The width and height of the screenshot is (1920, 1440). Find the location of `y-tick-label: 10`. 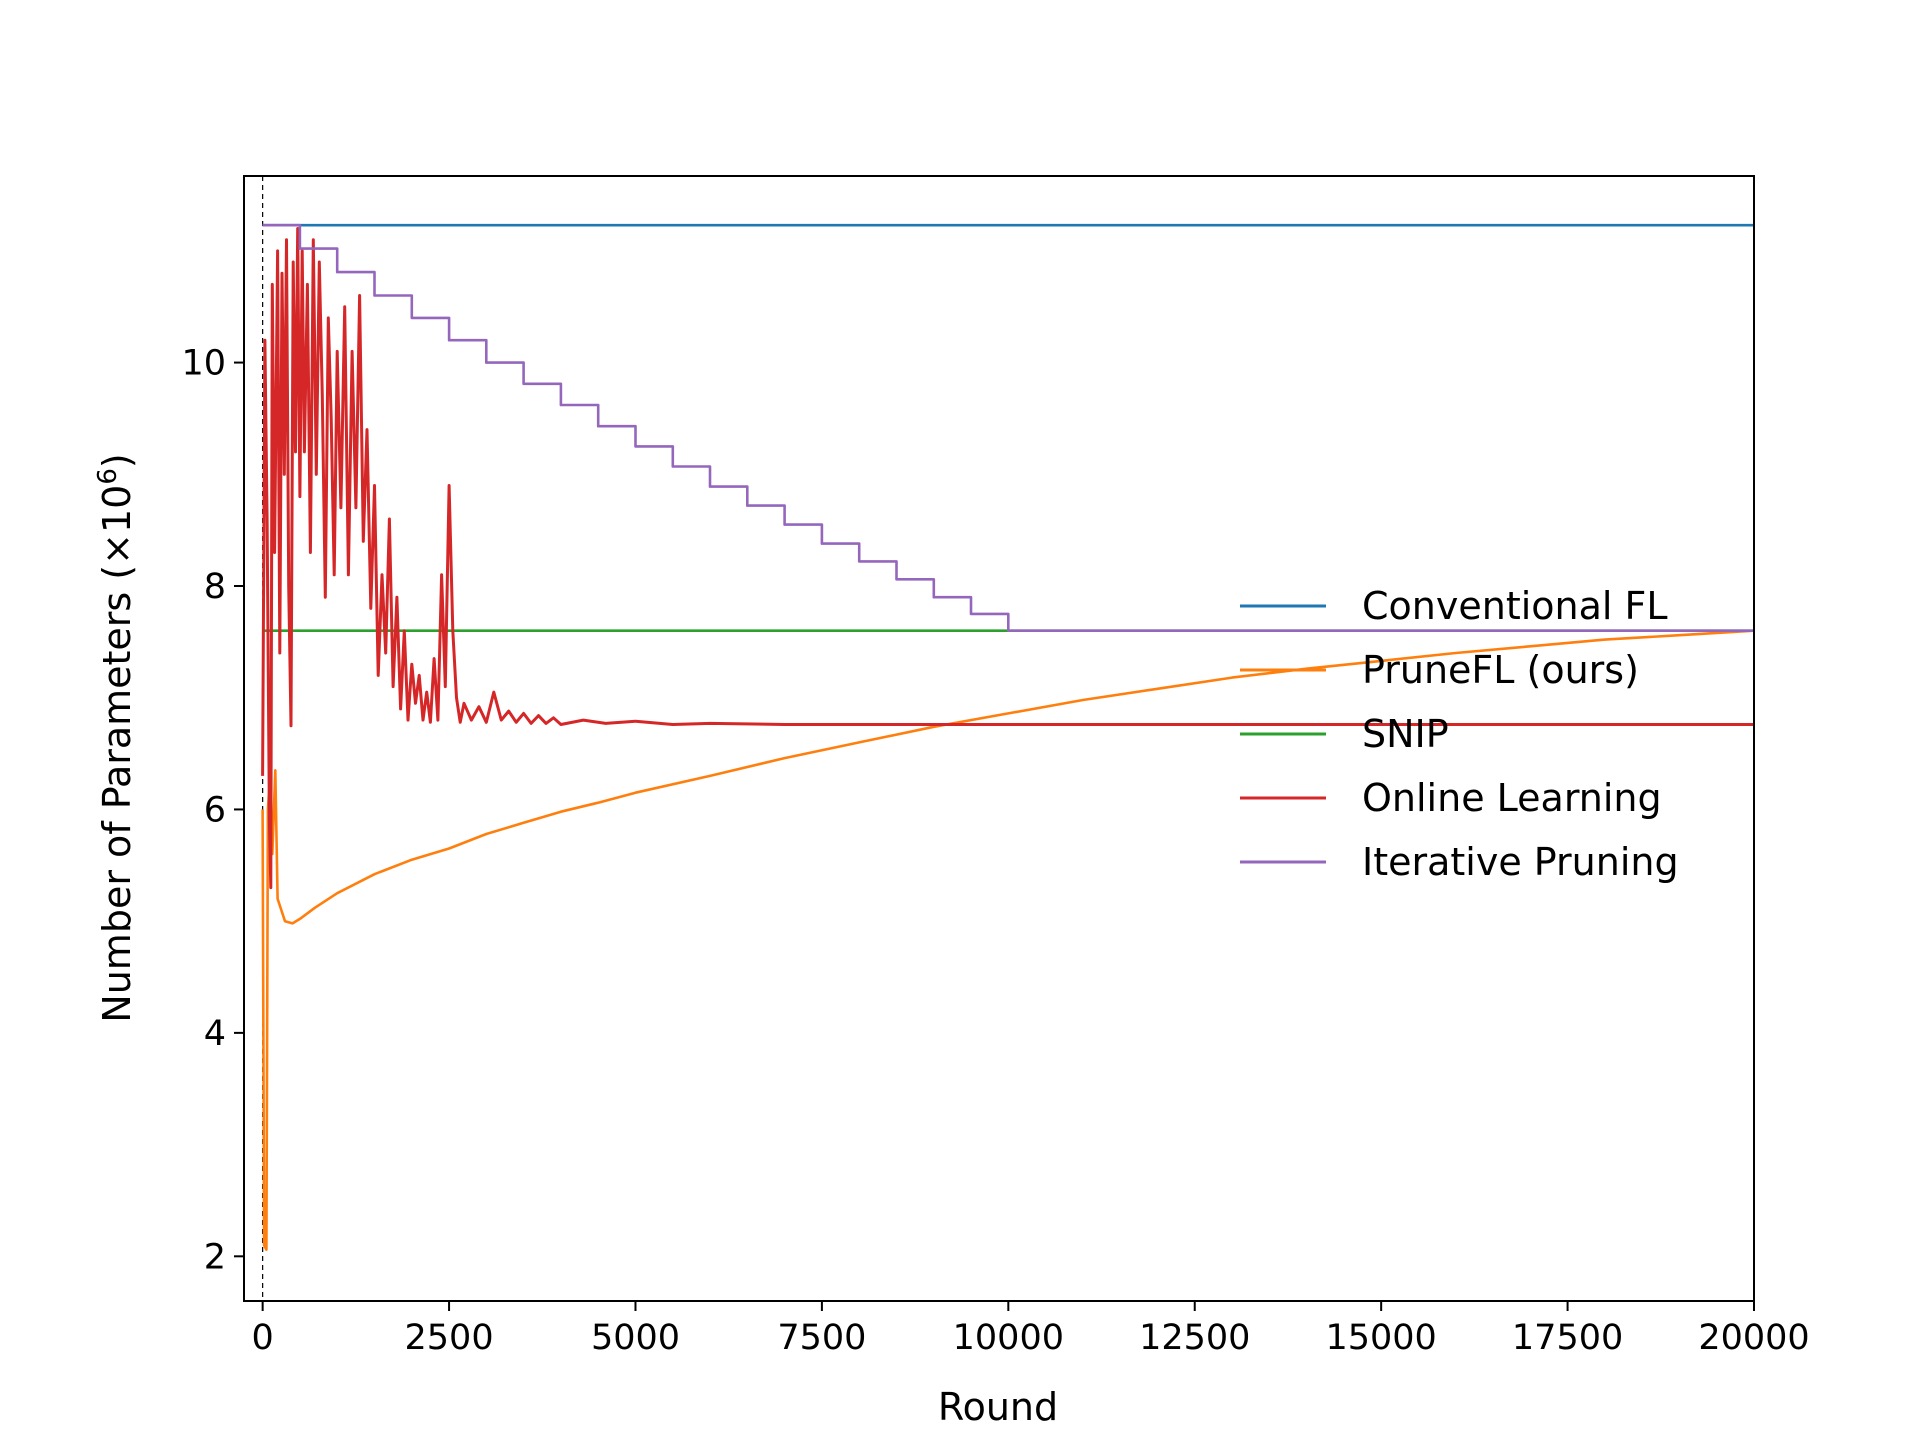

y-tick-label: 10 is located at coordinates (203, 364).